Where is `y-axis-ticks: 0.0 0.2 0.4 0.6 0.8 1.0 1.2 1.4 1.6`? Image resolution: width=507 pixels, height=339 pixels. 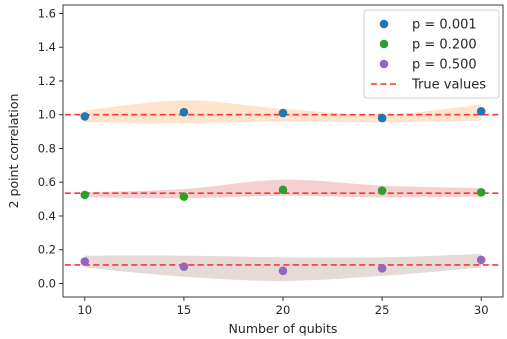 y-axis-ticks: 0.0 0.2 0.4 0.6 0.8 1.0 1.2 1.4 1.6 is located at coordinates (50, 148).